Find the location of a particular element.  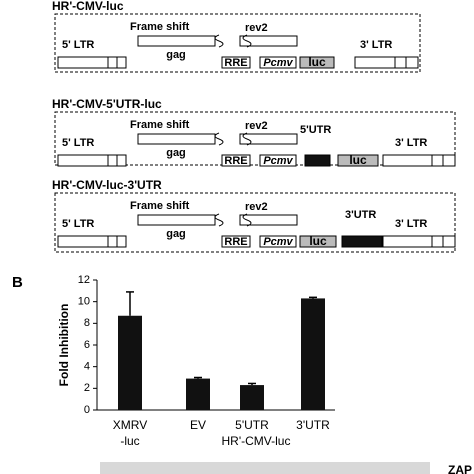

y-tick-label: 0 is located at coordinates (87, 410).